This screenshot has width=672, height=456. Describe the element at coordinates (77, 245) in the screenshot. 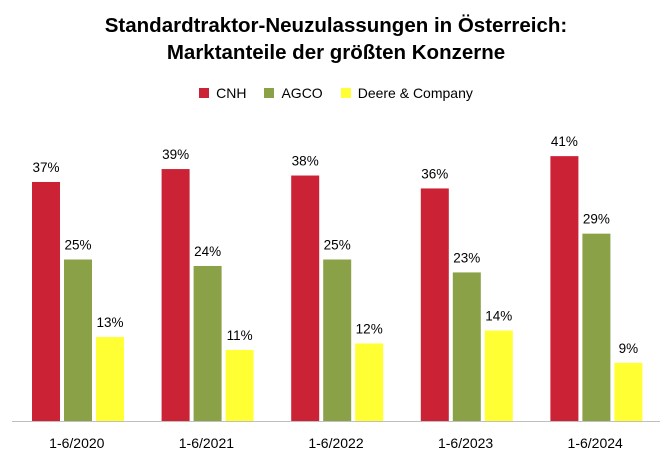

I see `data-label-agco-1: 25%` at that location.